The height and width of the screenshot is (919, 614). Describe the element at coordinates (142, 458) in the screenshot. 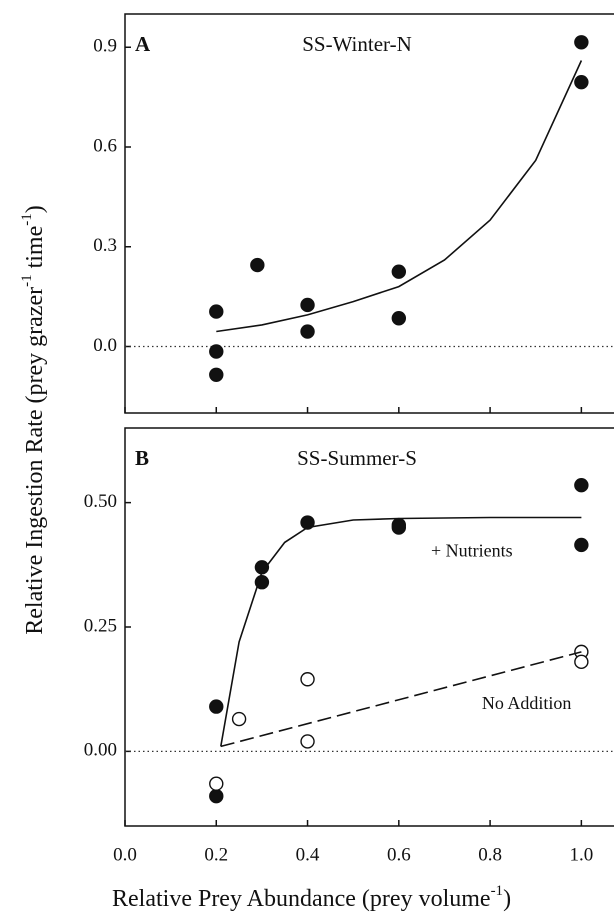

I see `panel-label: B` at that location.